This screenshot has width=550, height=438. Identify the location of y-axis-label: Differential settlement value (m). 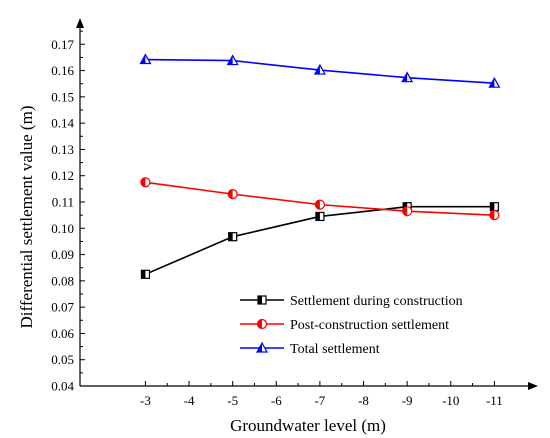
(26, 217).